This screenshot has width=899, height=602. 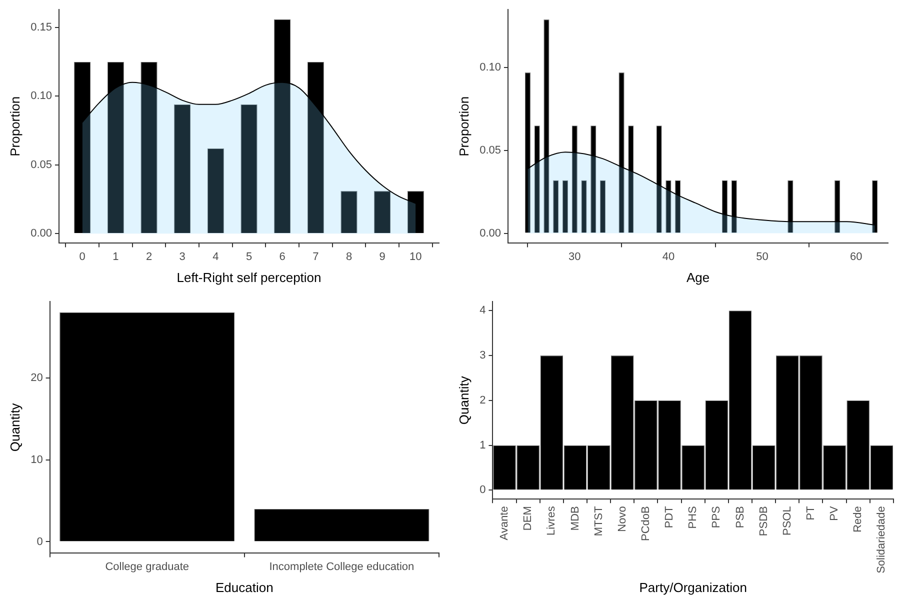 What do you see at coordinates (349, 256) in the screenshot?
I see `x-tick-label: 8` at bounding box center [349, 256].